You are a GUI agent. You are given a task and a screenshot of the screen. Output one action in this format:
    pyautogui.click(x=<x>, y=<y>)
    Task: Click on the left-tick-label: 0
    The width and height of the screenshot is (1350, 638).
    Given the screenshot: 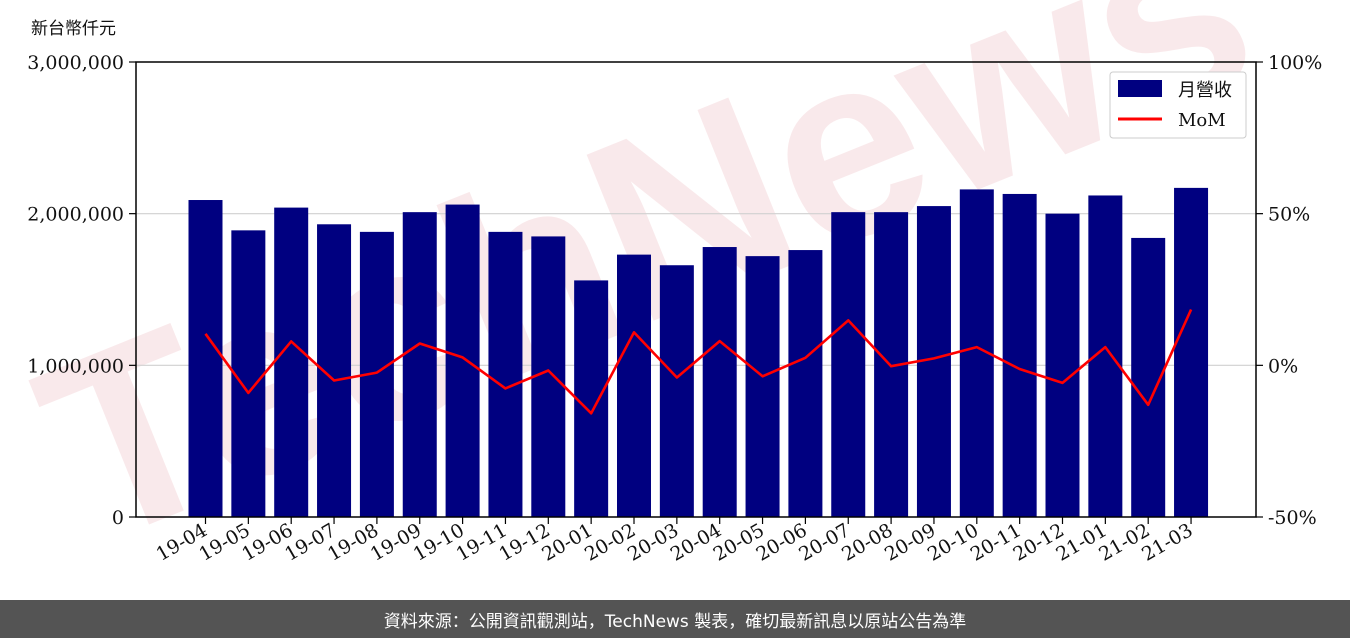 What is the action you would take?
    pyautogui.click(x=118, y=518)
    